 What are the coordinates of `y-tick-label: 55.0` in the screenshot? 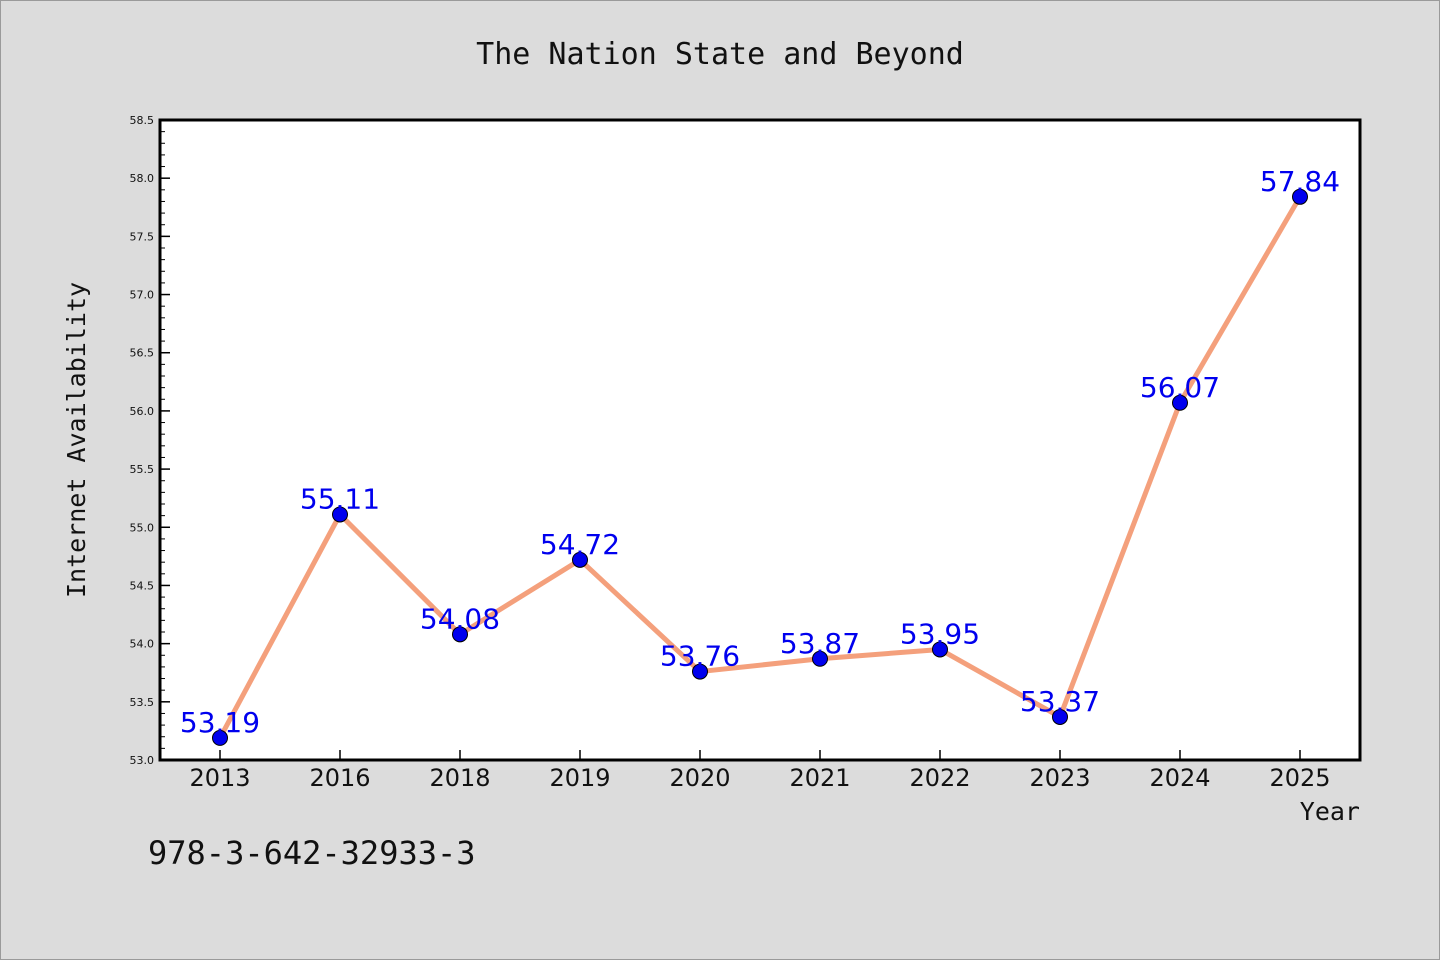 It's located at (142, 527).